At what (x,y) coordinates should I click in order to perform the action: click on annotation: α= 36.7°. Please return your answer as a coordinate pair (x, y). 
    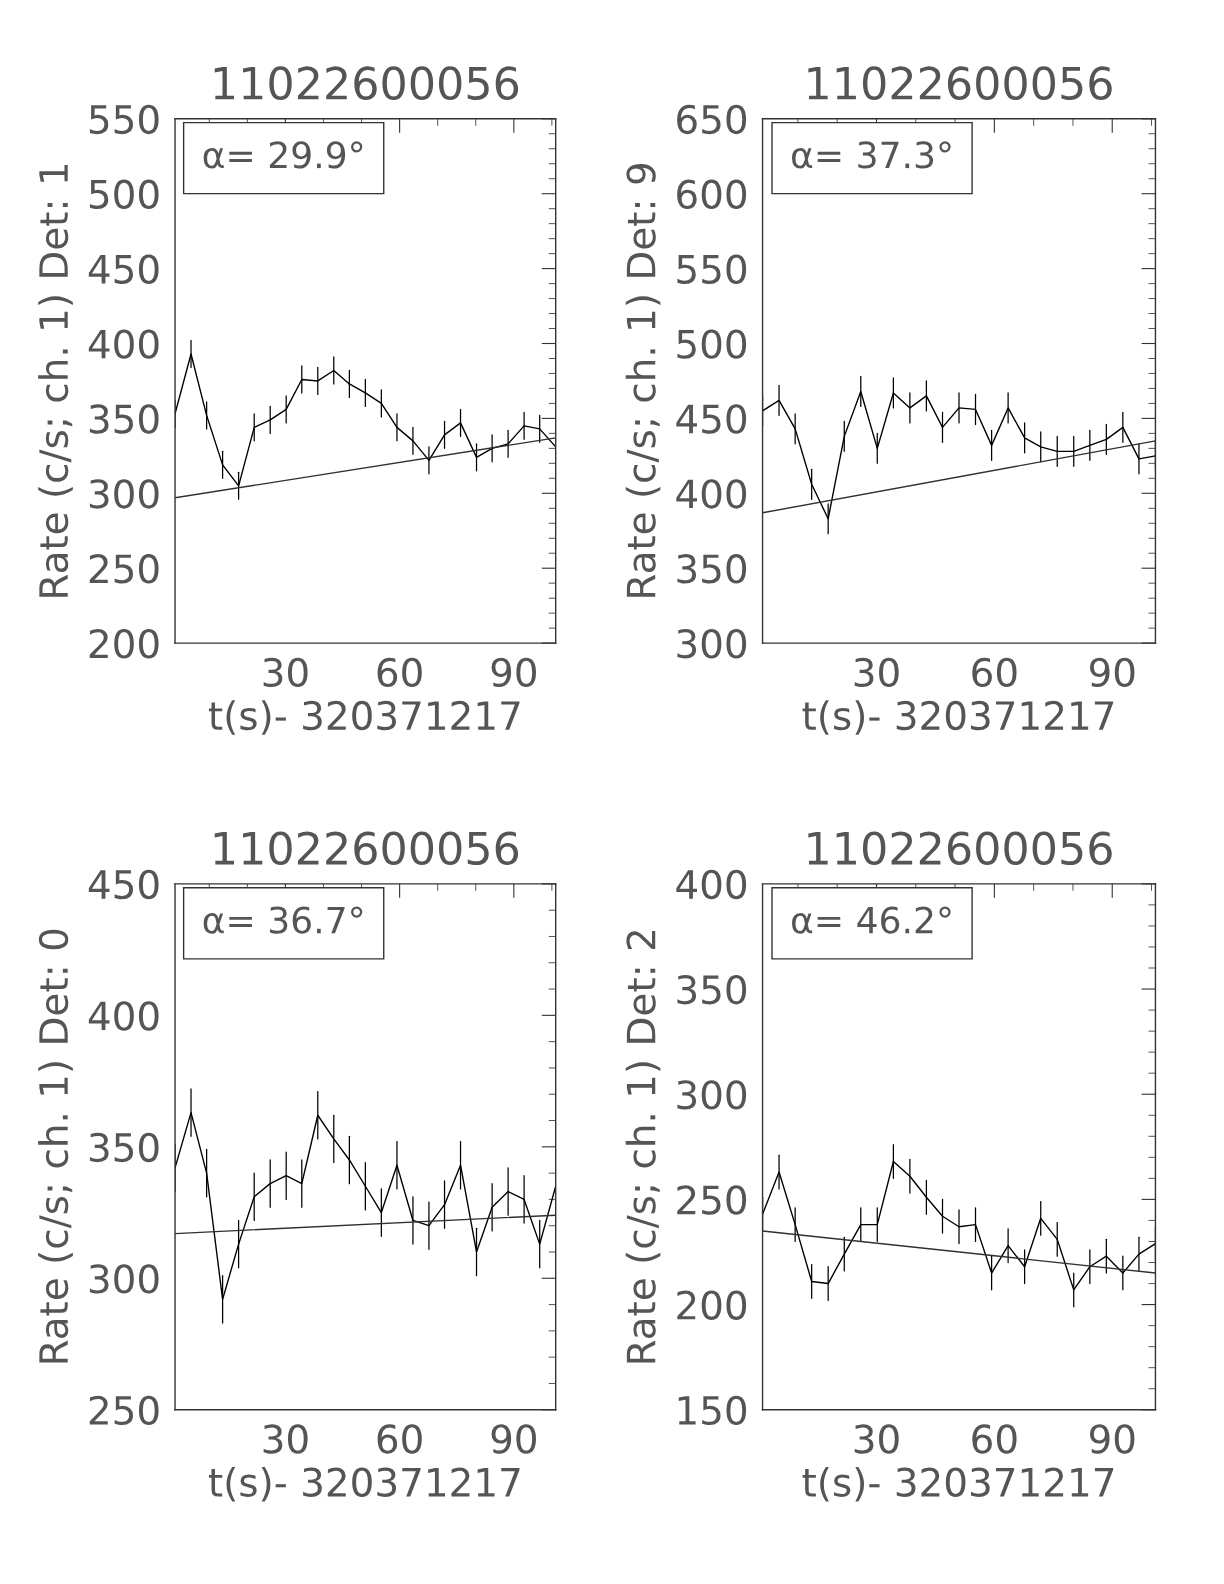
    Looking at the image, I should click on (283, 920).